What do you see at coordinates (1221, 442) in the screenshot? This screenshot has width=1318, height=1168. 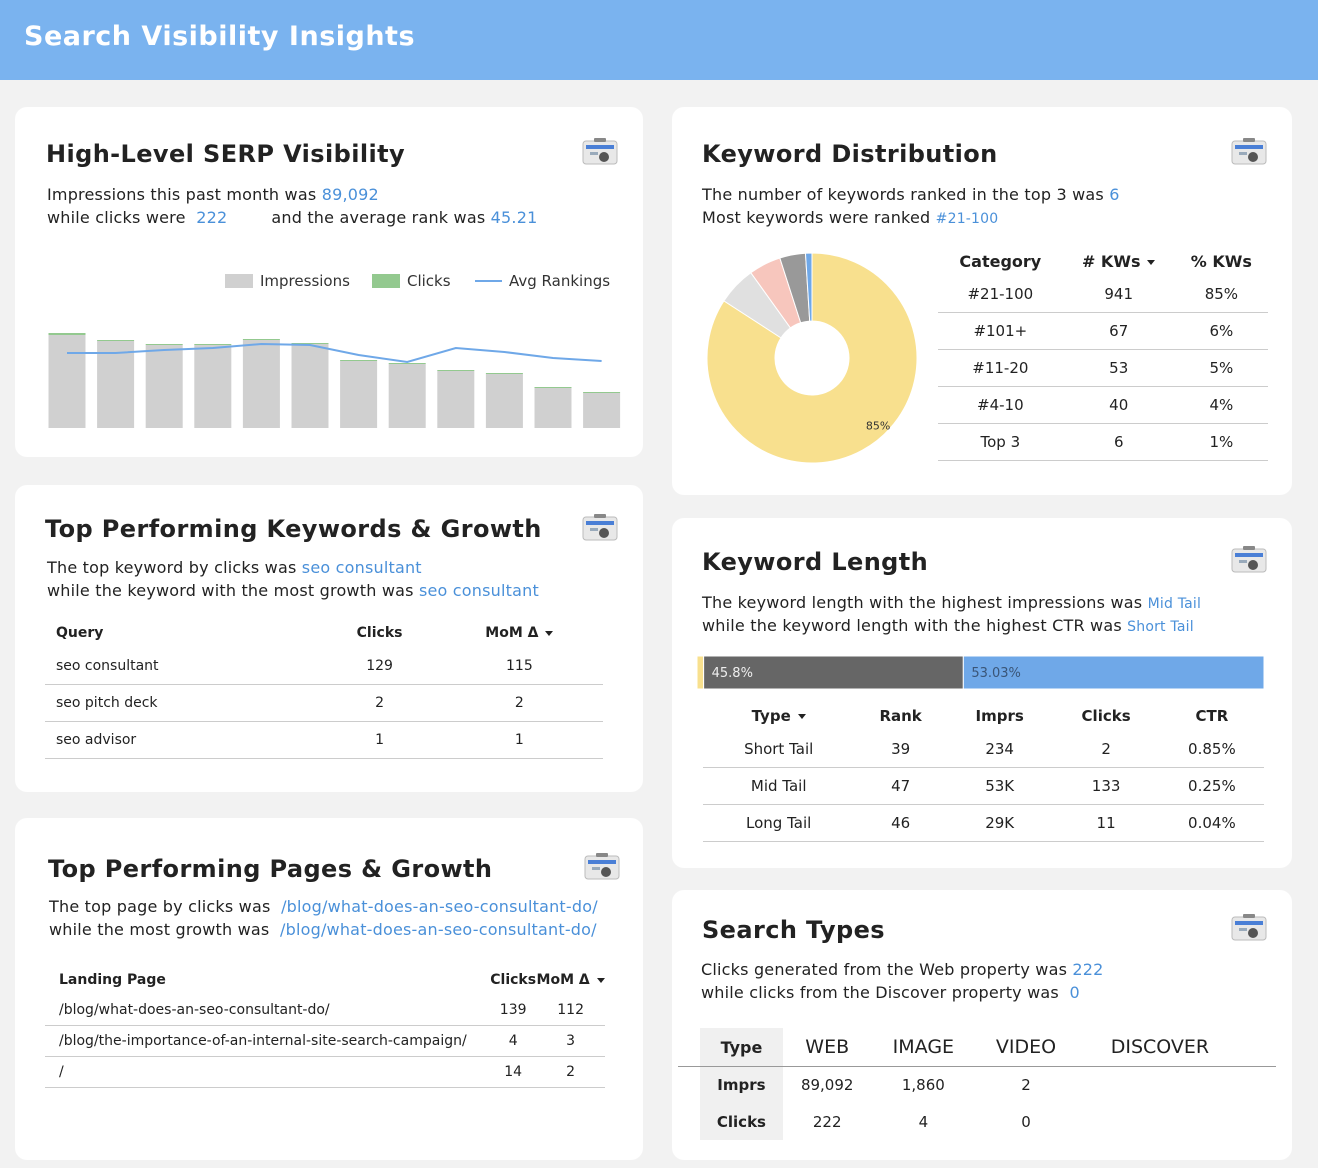 I see `table-cell: 1%` at bounding box center [1221, 442].